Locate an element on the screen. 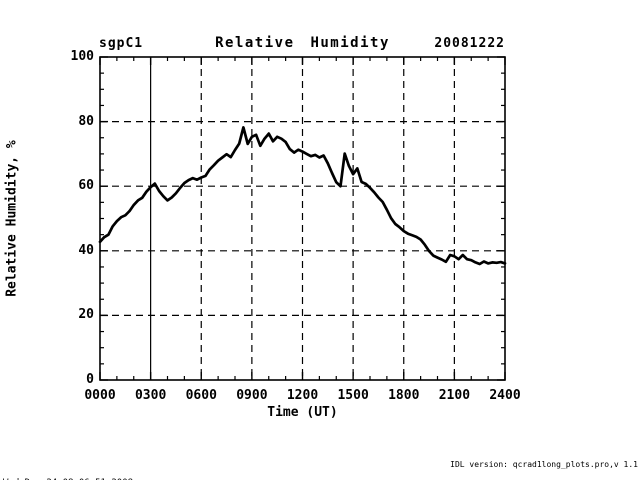 The width and height of the screenshot is (640, 480). idl-version-line: IDL version: qcrad1long_plots.pro,v 1.1 is located at coordinates (544, 464).